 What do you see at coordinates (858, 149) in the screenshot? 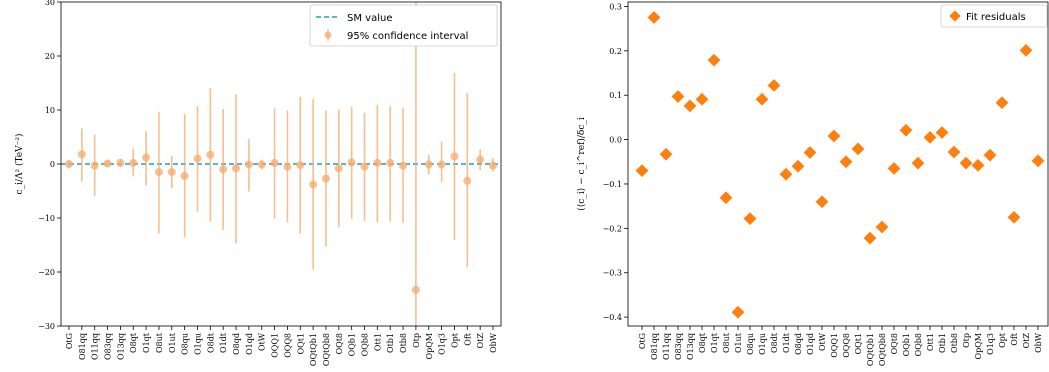
I see `residual-point-OQt1` at bounding box center [858, 149].